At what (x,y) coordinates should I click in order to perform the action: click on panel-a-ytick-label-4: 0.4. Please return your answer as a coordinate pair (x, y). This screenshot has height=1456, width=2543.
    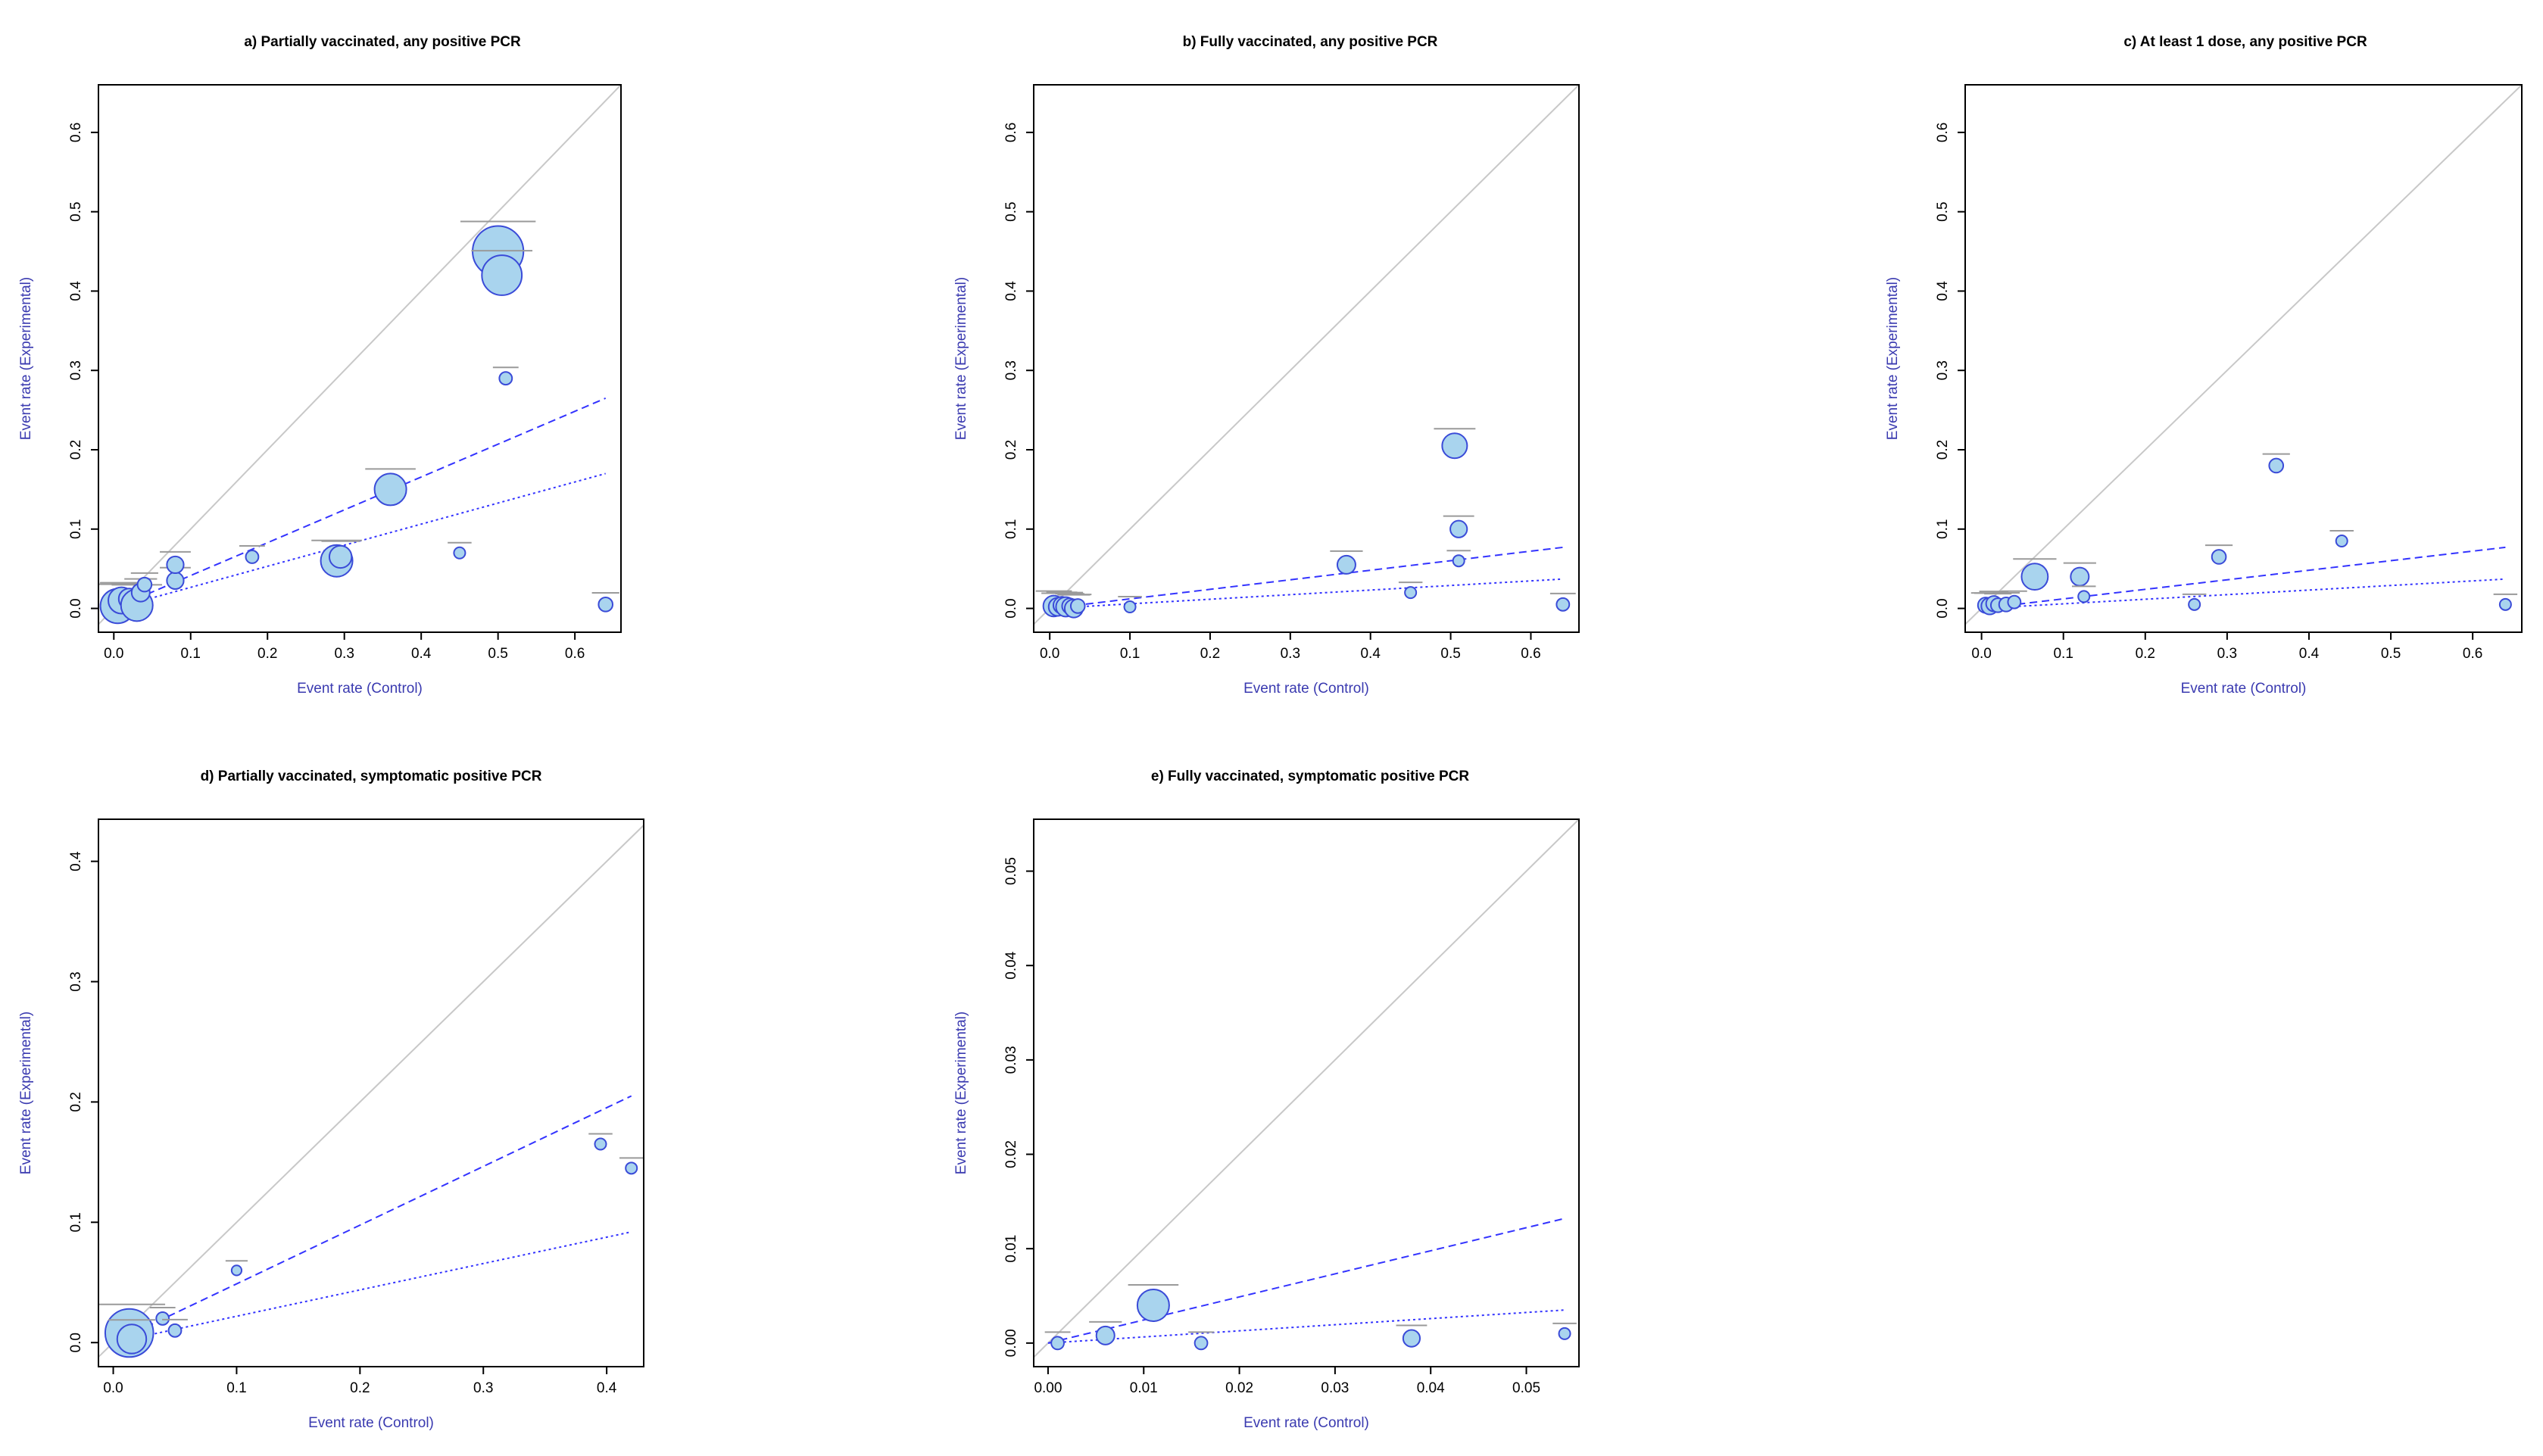
    Looking at the image, I should click on (76, 291).